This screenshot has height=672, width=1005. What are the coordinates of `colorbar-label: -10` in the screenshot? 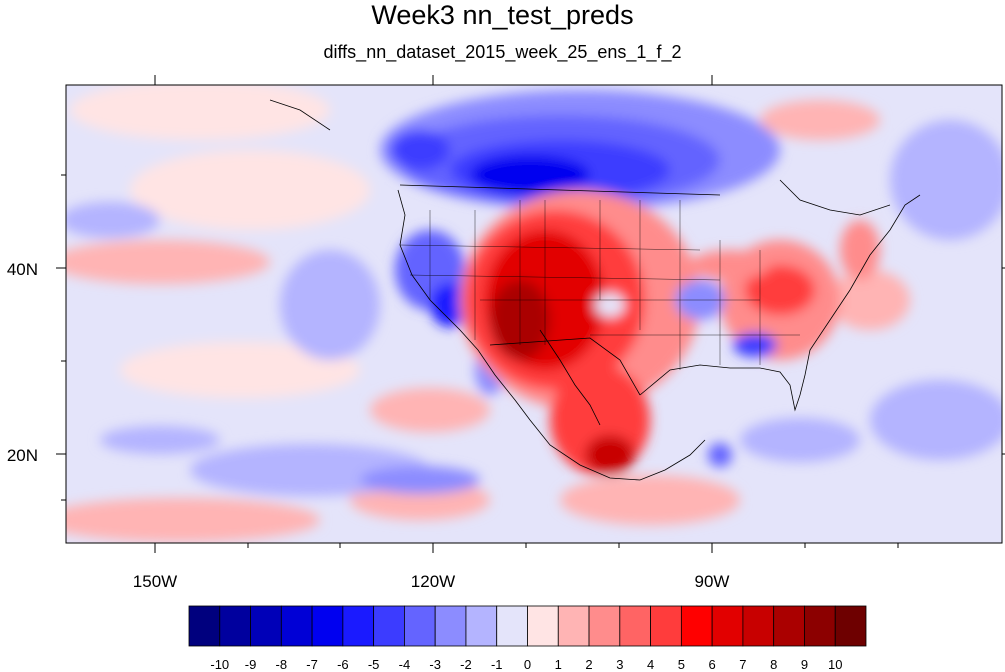 It's located at (219, 664).